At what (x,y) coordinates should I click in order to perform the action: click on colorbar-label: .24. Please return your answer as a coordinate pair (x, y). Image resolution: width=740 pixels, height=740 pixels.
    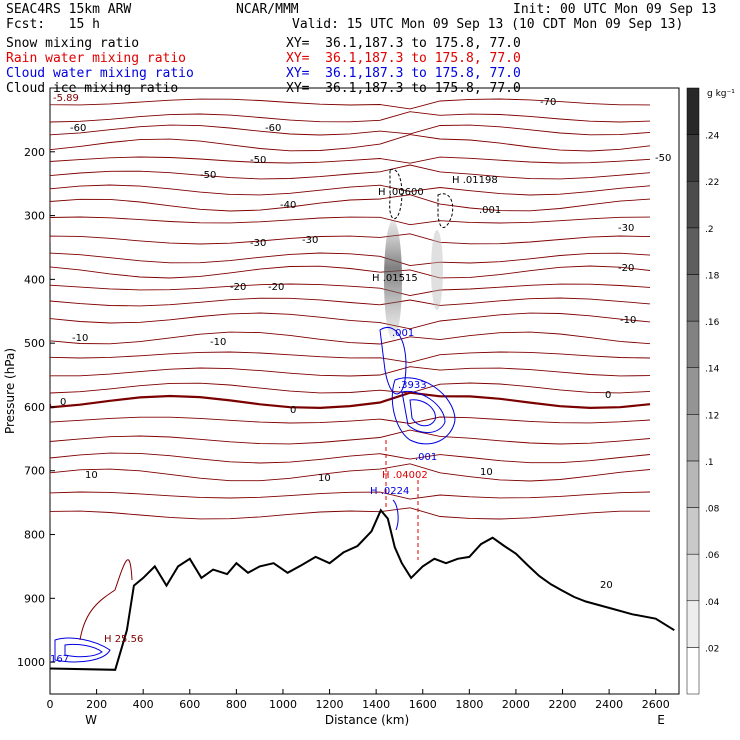
    Looking at the image, I should click on (712, 137).